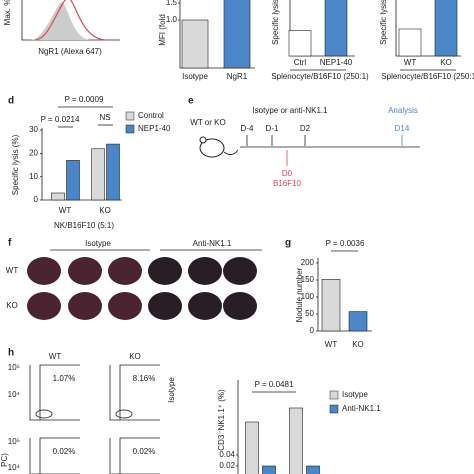 The image size is (474, 474). What do you see at coordinates (274, 384) in the screenshot?
I see `annotation: P = 0.0481` at bounding box center [274, 384].